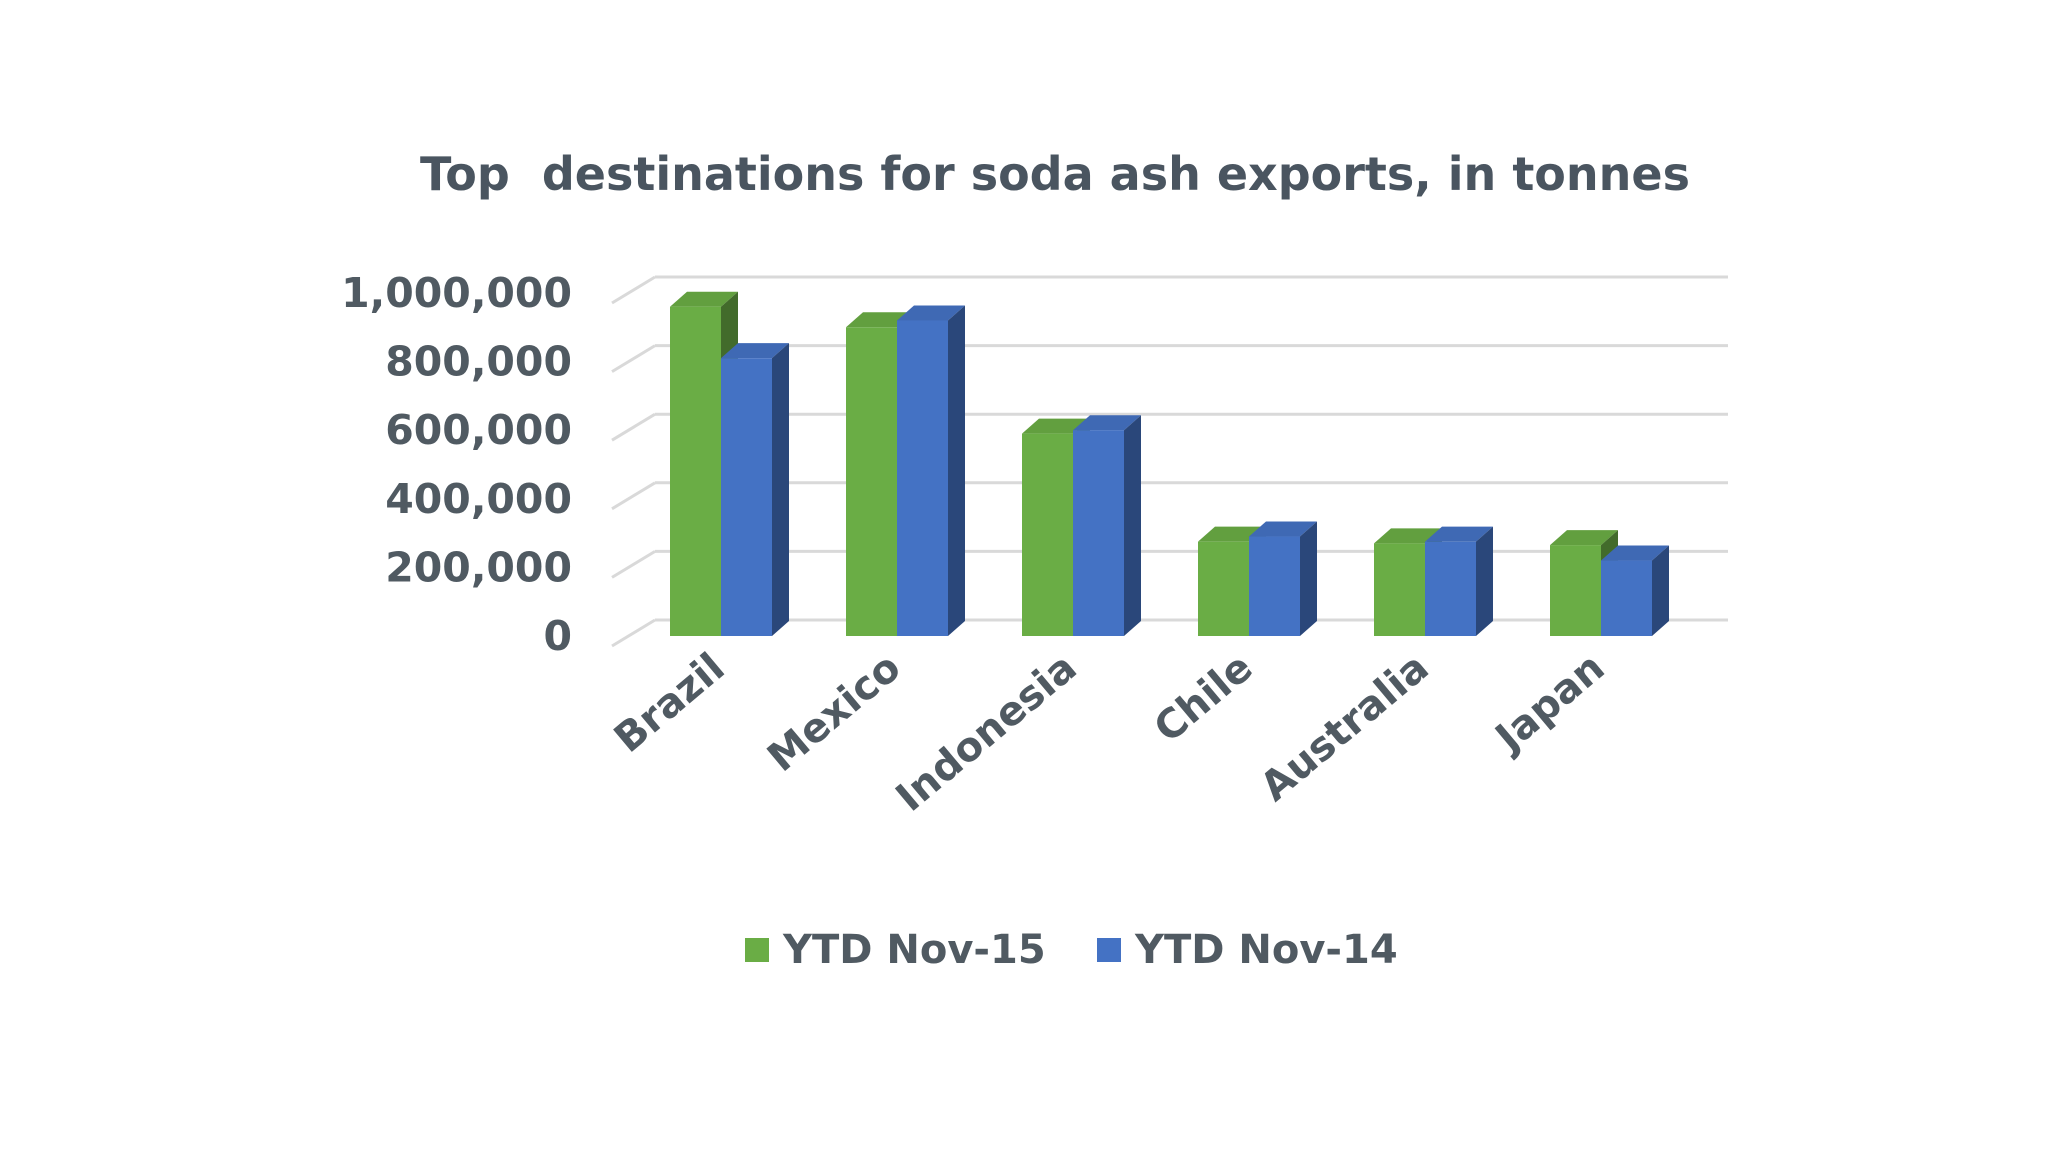 The width and height of the screenshot is (2048, 1152). What do you see at coordinates (456, 464) in the screenshot?
I see `y-axis-ticks: 0 200,000 400,000 600,000 800,000 1,000,000` at bounding box center [456, 464].